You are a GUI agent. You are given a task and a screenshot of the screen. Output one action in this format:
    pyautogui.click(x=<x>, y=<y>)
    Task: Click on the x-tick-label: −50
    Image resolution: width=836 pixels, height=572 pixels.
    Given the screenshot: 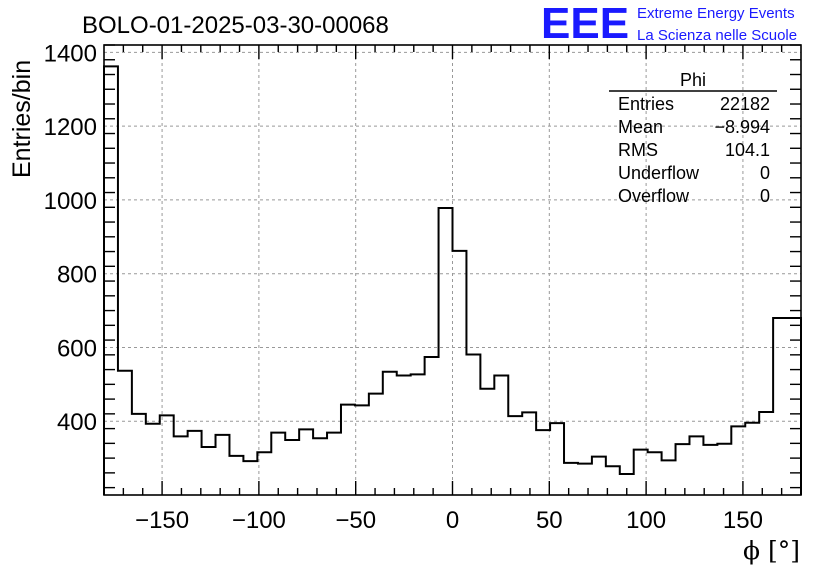 What is the action you would take?
    pyautogui.click(x=355, y=520)
    